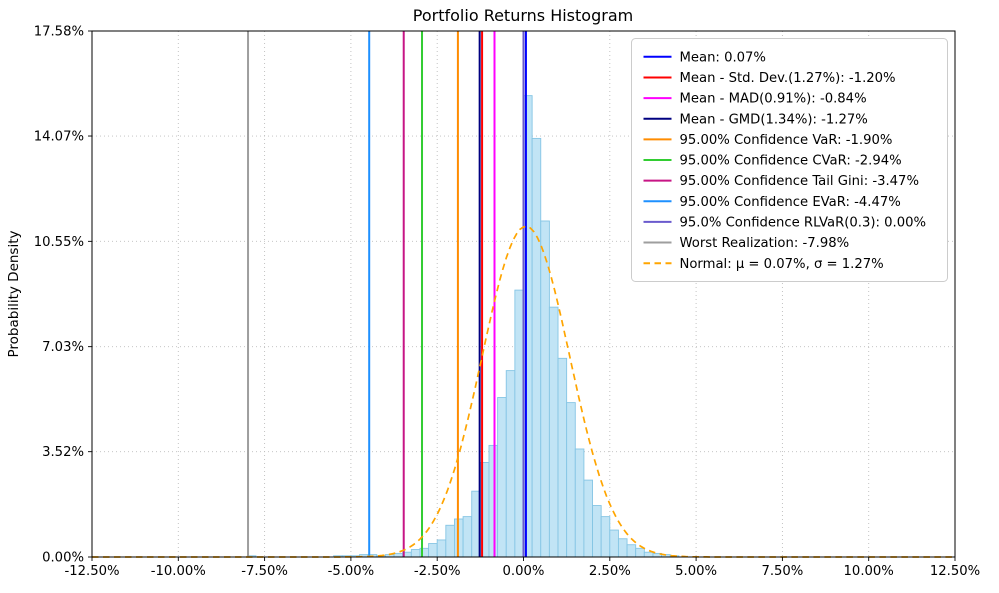  I want to click on legend-label: 95.00% Confidence VaR: -1.90%, so click(786, 140).